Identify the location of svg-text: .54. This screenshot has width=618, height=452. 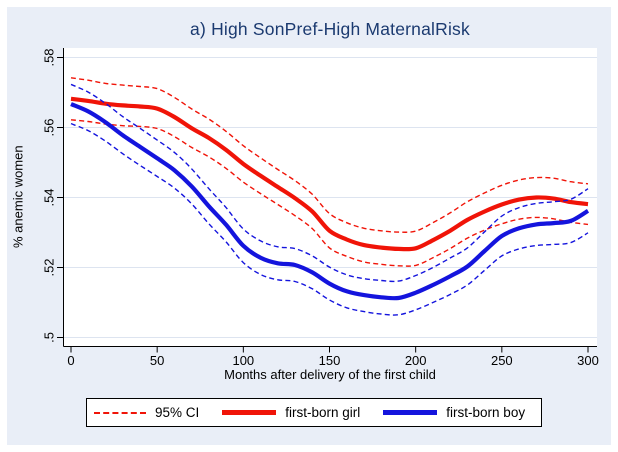
(49, 197).